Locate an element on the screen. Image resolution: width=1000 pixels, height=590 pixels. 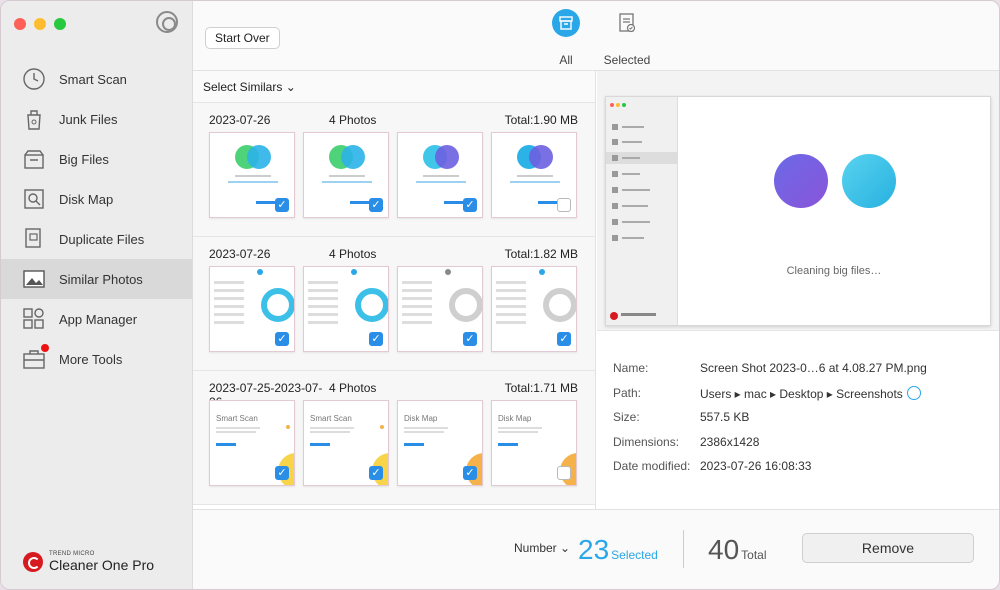
footer-bar: Number ⌄ 23 Selected 40 Total Remove is located at coordinates (596, 549).